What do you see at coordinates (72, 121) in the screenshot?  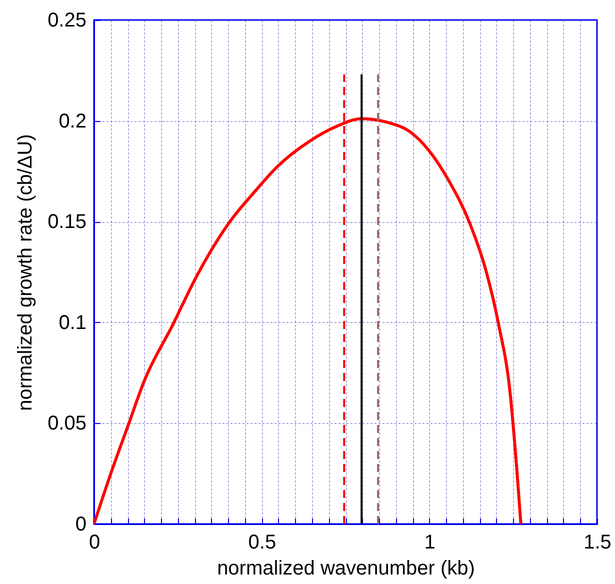 I see `y-tick-label: 0.2` at bounding box center [72, 121].